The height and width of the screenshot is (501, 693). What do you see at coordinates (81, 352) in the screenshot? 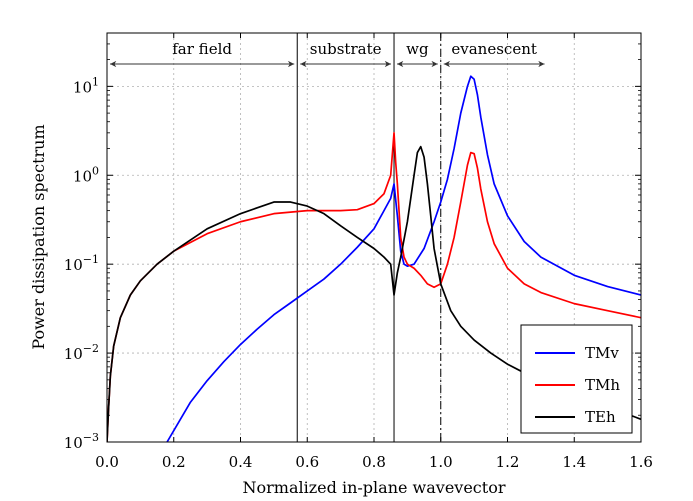
I see `y-tick-label: 10⁻²` at bounding box center [81, 352].